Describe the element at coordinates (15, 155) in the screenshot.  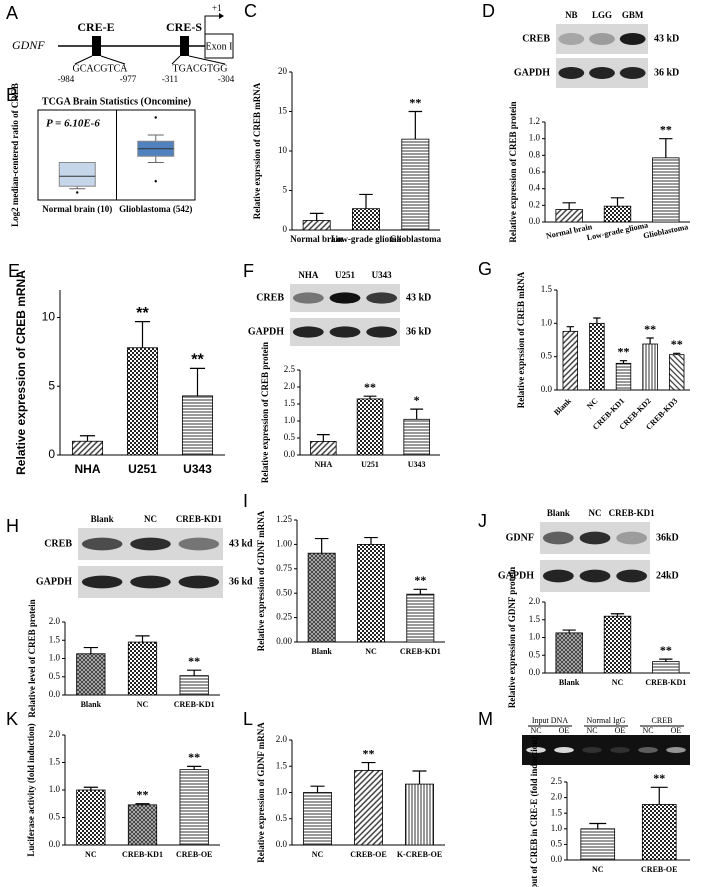
I see `y-axis-label: Log2 median-centered ratio of CREB` at that location.